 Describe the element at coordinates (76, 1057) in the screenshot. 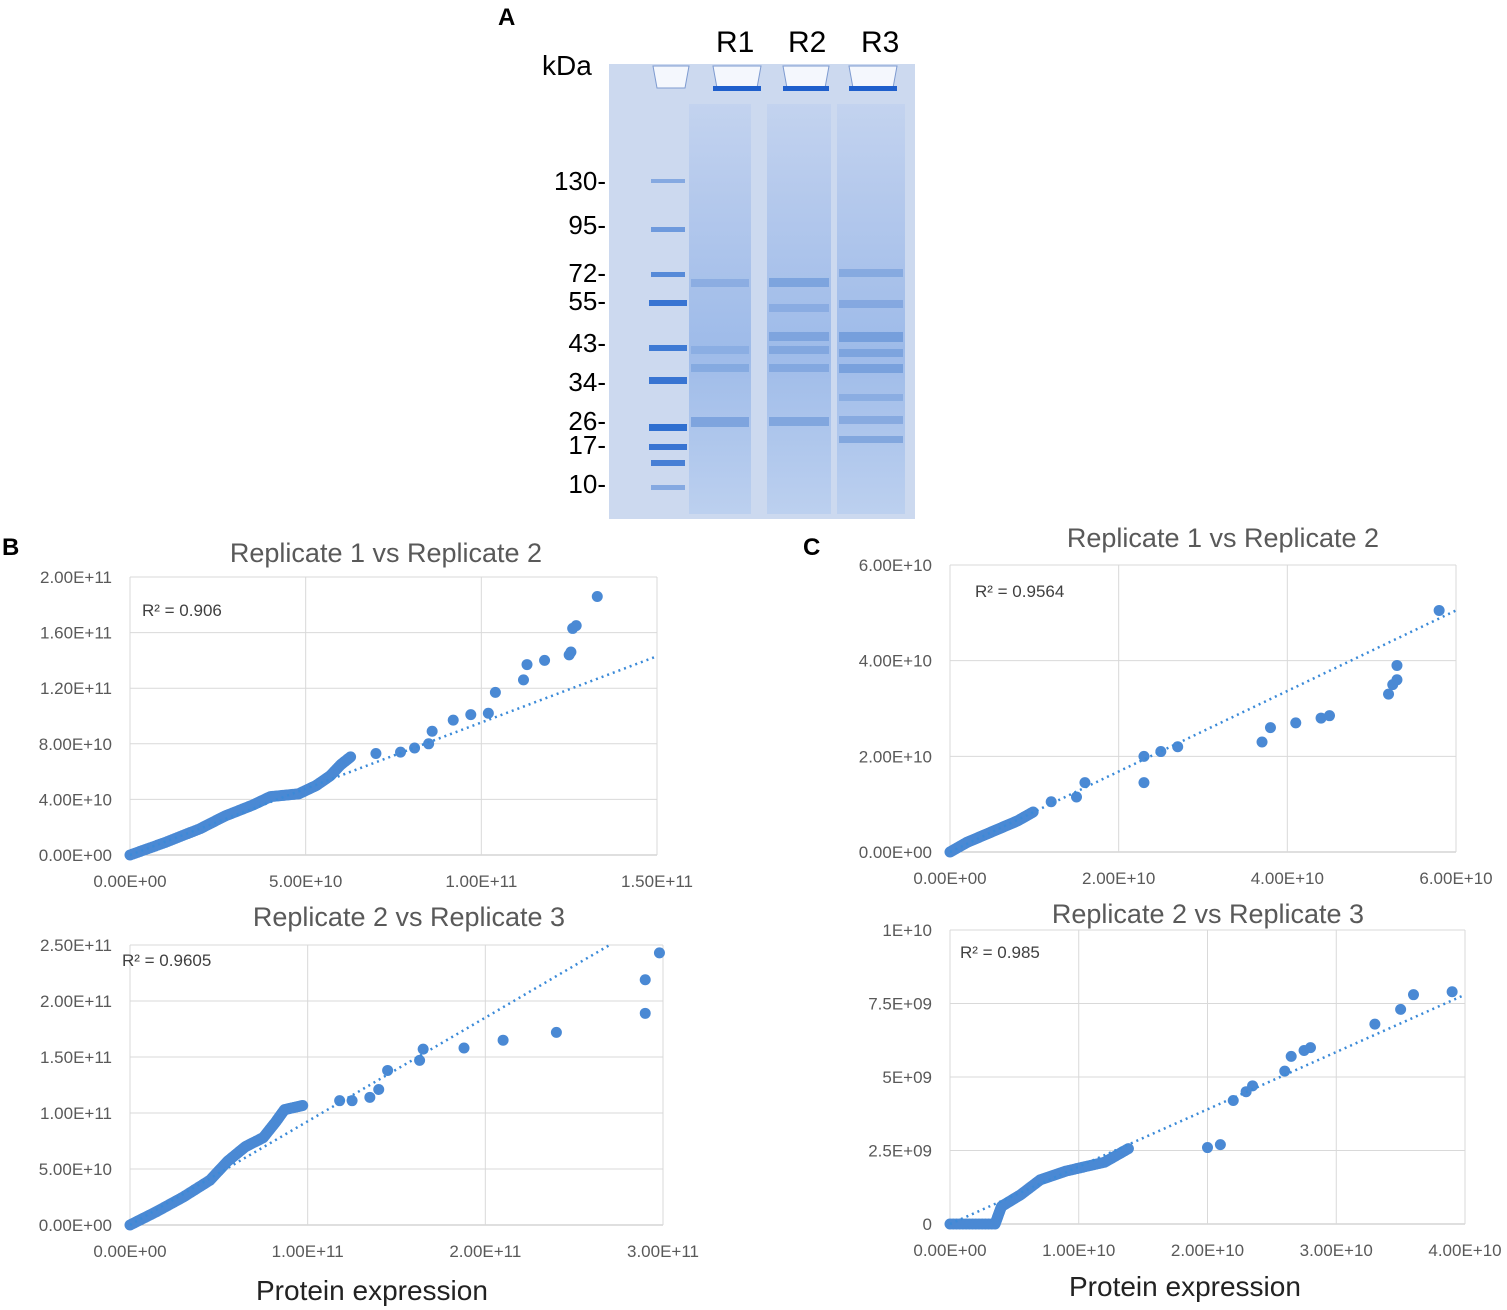

I see `y-tick-label: 1.50E+11` at that location.